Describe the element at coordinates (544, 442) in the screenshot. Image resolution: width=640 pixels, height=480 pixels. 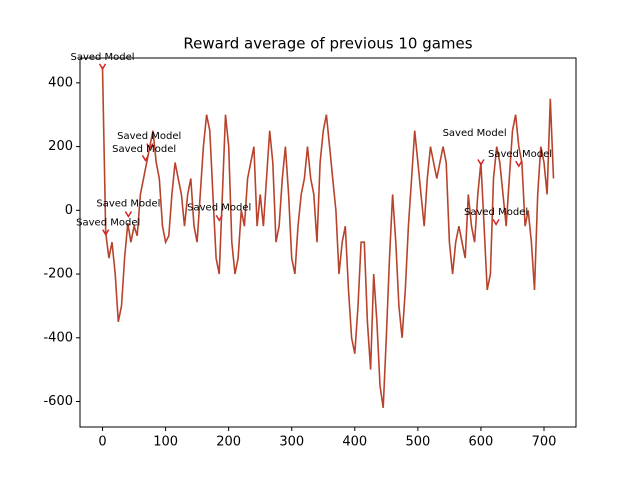
I see `x-tick-label: 700` at that location.